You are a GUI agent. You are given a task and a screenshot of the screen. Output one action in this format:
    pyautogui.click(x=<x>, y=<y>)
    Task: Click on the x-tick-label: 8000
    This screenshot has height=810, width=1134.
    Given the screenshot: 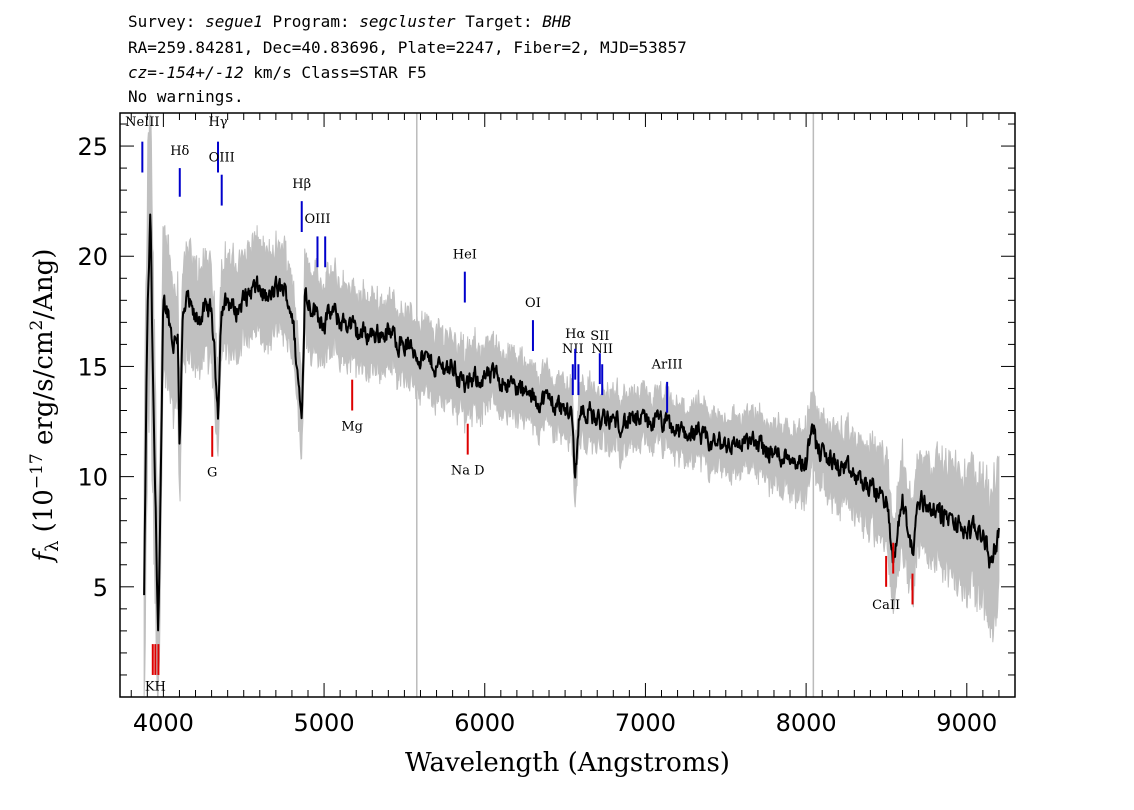 What is the action you would take?
    pyautogui.click(x=806, y=723)
    